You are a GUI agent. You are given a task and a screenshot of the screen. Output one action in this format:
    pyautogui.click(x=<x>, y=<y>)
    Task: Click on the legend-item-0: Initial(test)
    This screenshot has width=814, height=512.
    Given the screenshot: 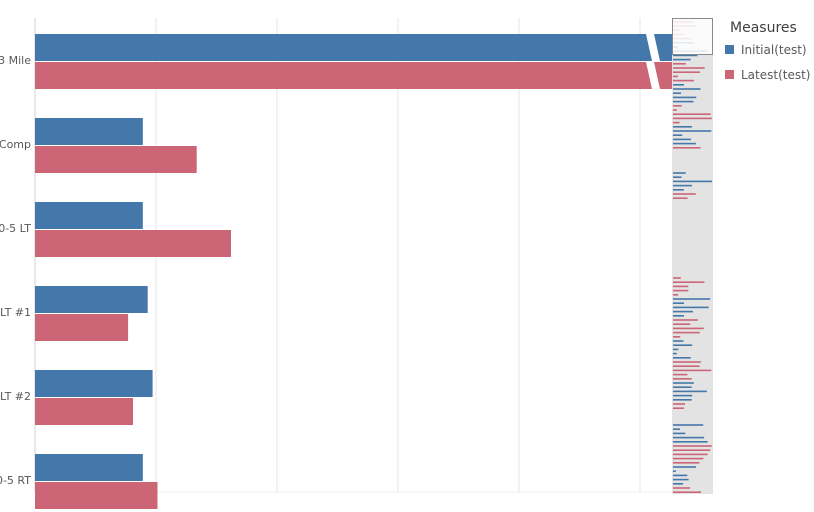 What is the action you would take?
    pyautogui.click(x=774, y=50)
    